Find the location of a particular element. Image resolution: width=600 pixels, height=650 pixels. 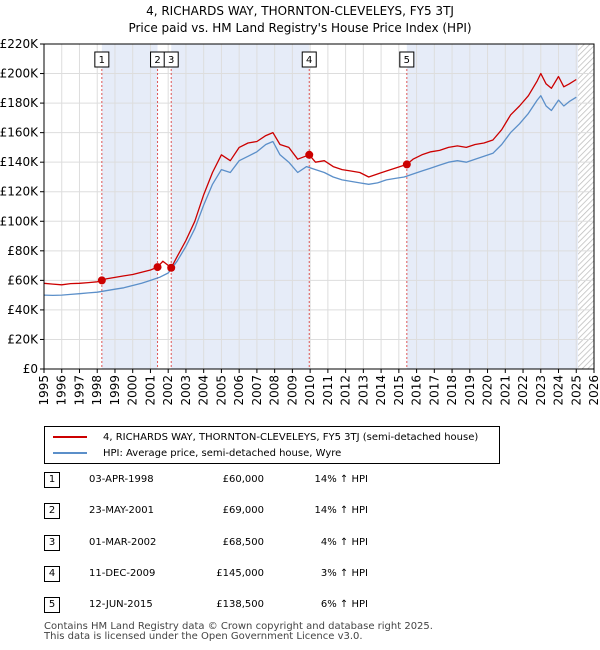

sale-date: 23-MAY-2001 is located at coordinates (122, 510).